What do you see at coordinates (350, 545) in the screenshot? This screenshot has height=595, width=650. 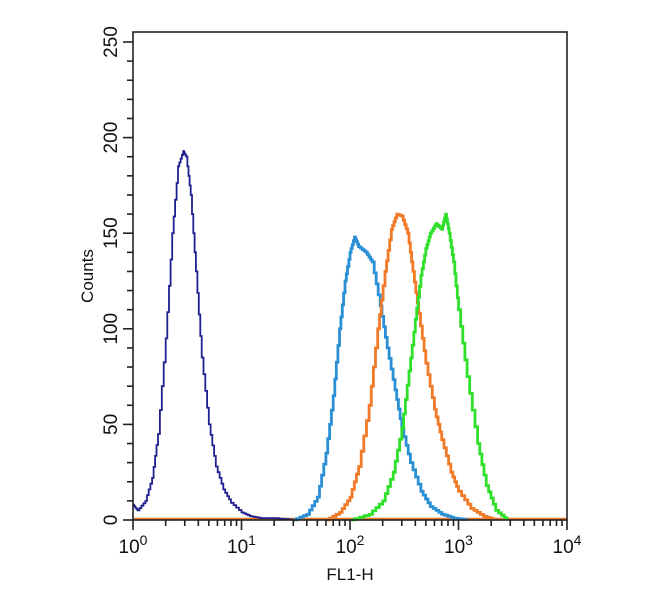 I see `x-tick-label: 10²` at bounding box center [350, 545].